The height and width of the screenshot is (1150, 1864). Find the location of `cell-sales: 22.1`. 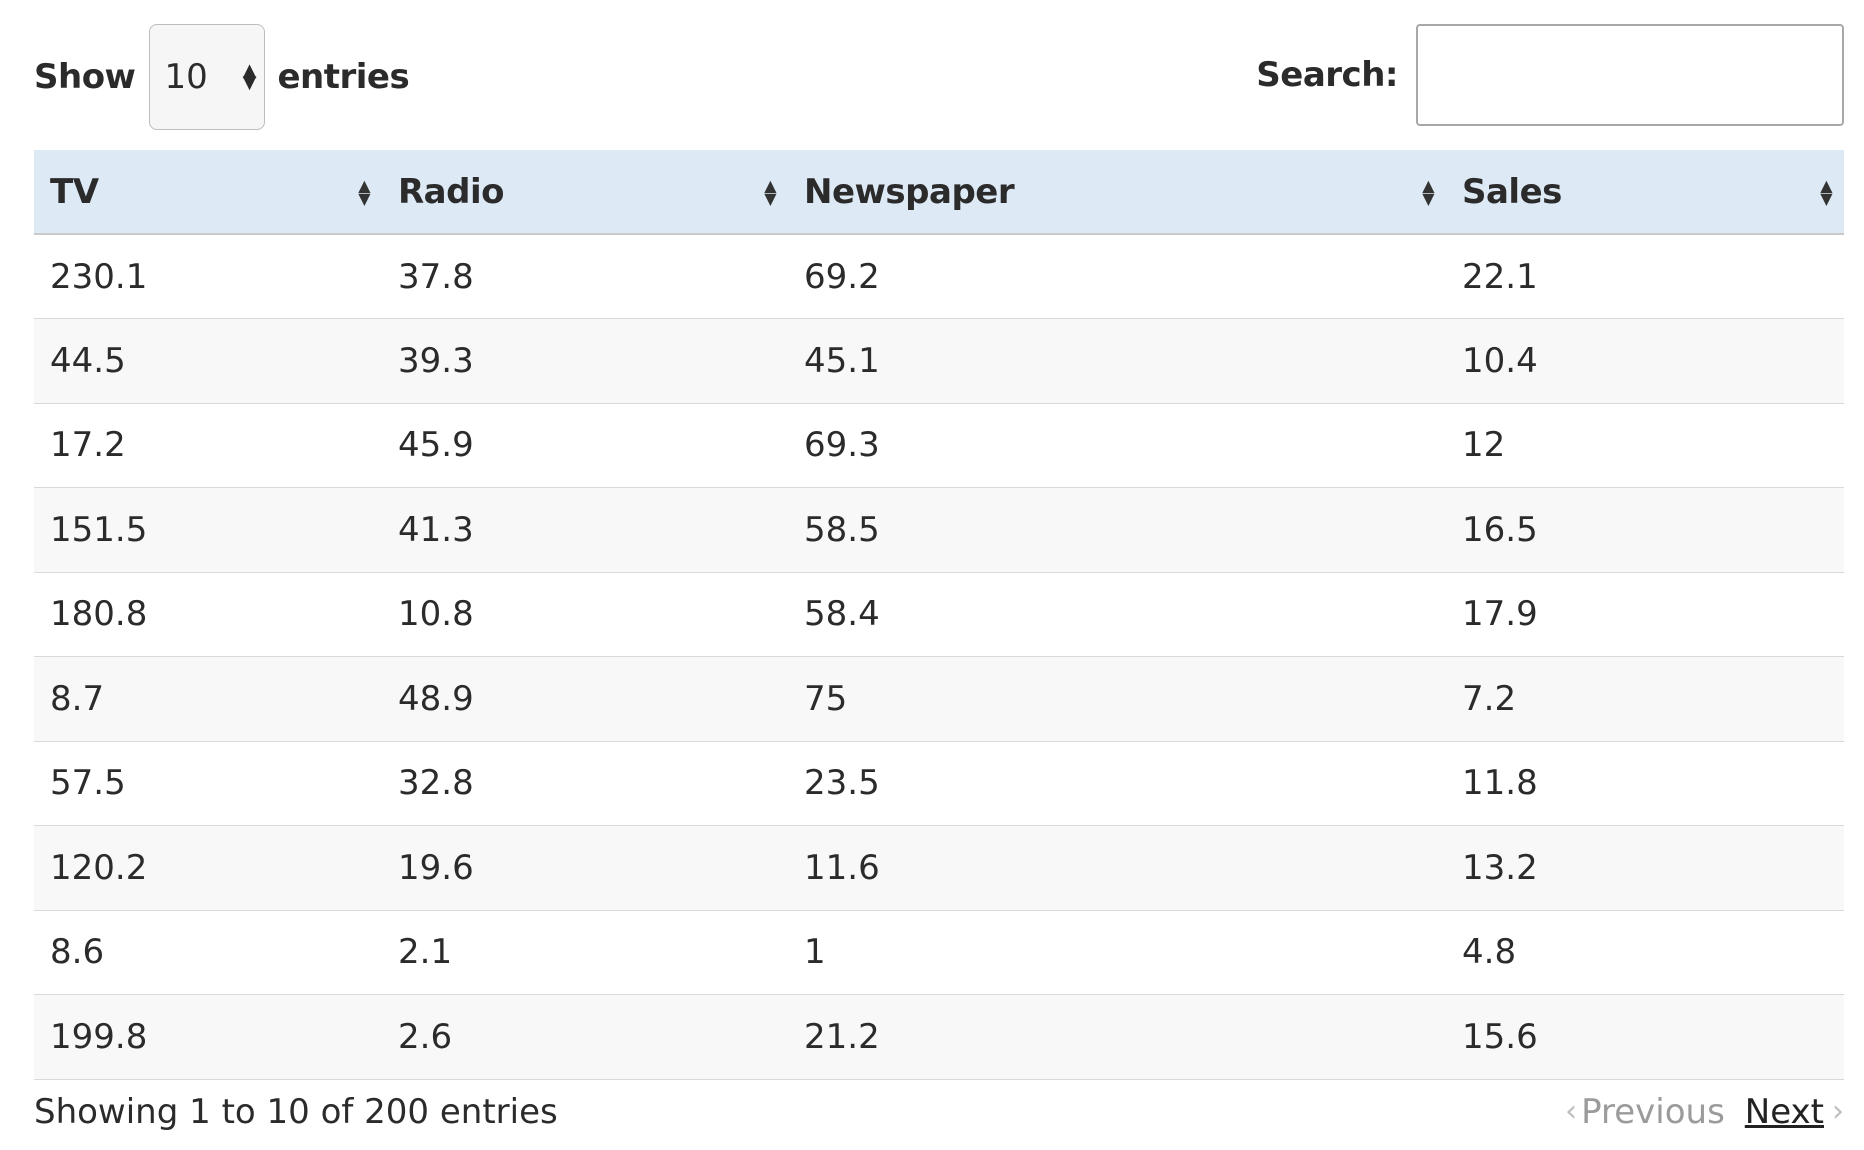

cell-sales: 22.1 is located at coordinates (1645, 276).